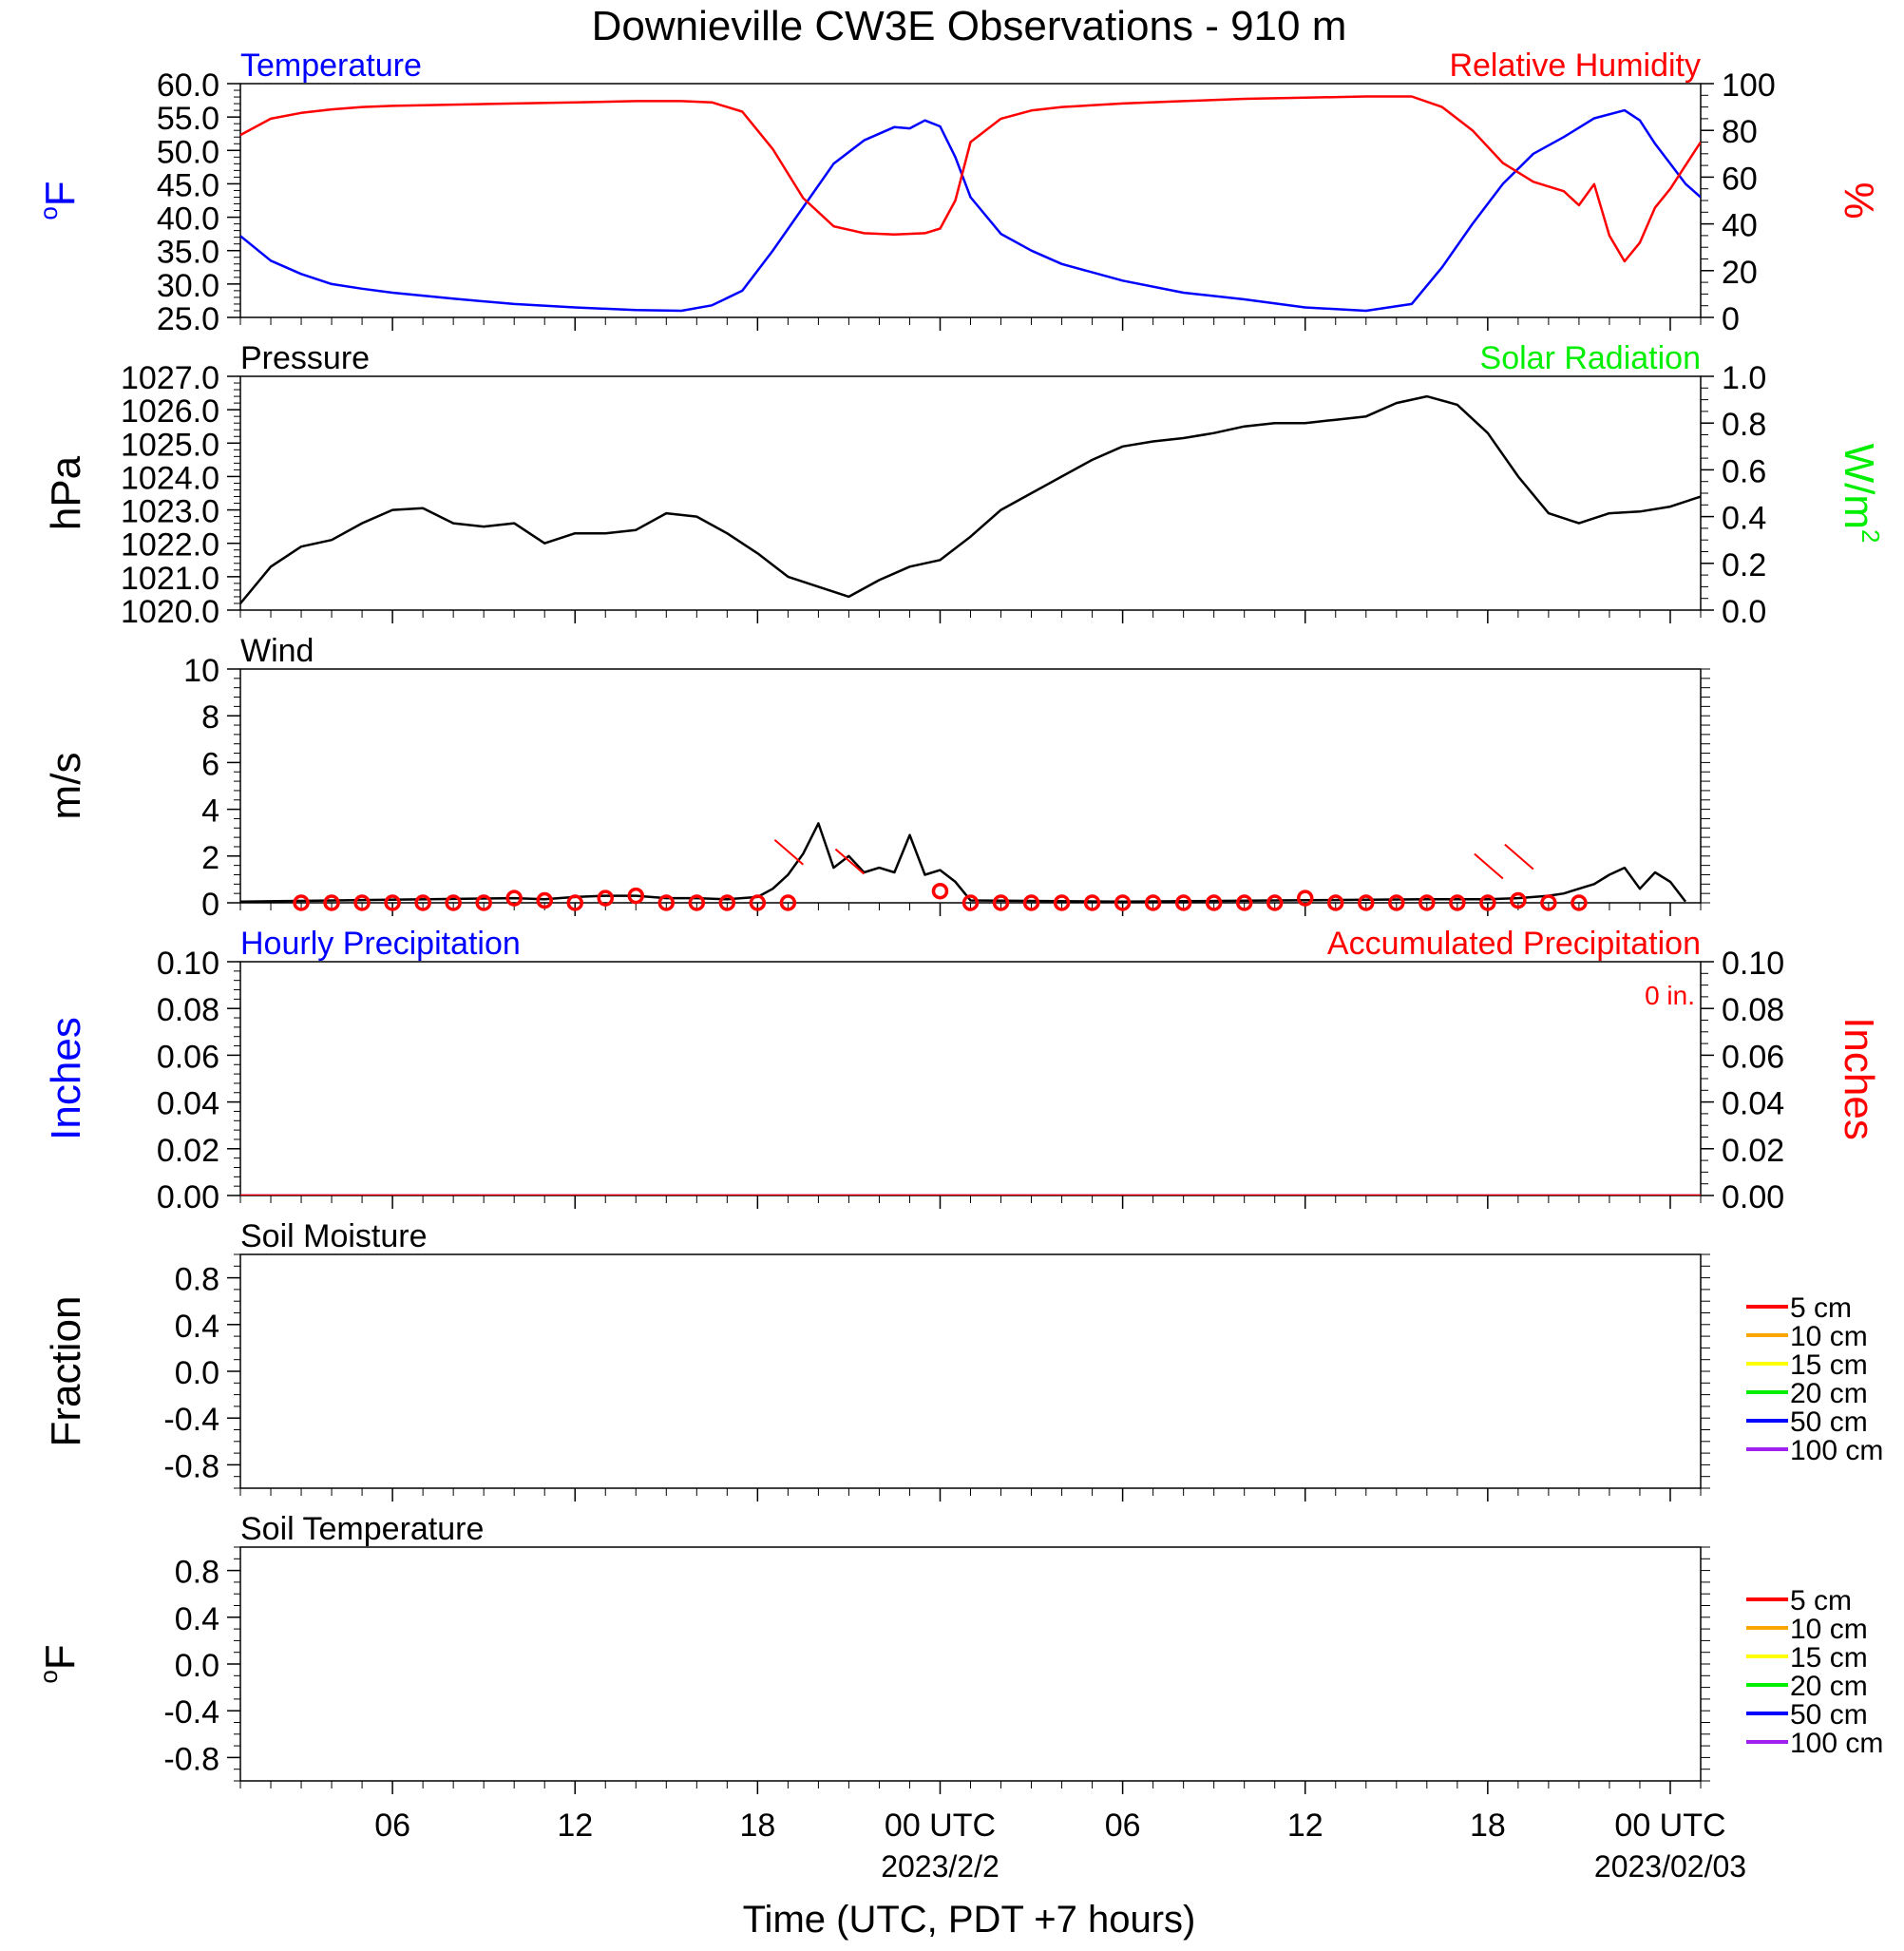  What do you see at coordinates (188, 85) in the screenshot?
I see `y-tick-label-left: 60.0` at bounding box center [188, 85].